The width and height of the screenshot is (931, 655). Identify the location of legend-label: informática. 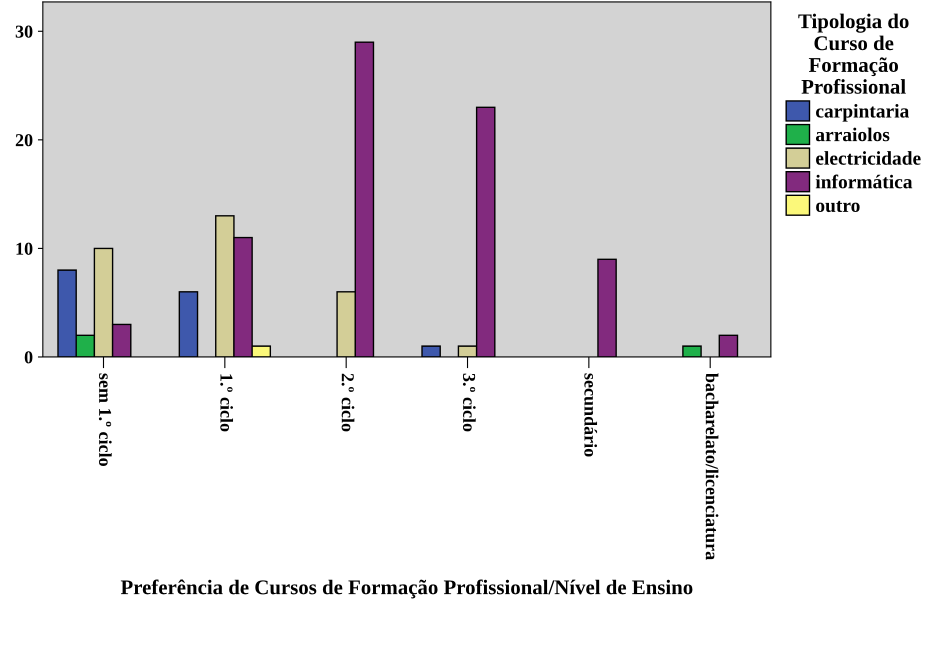
(864, 181).